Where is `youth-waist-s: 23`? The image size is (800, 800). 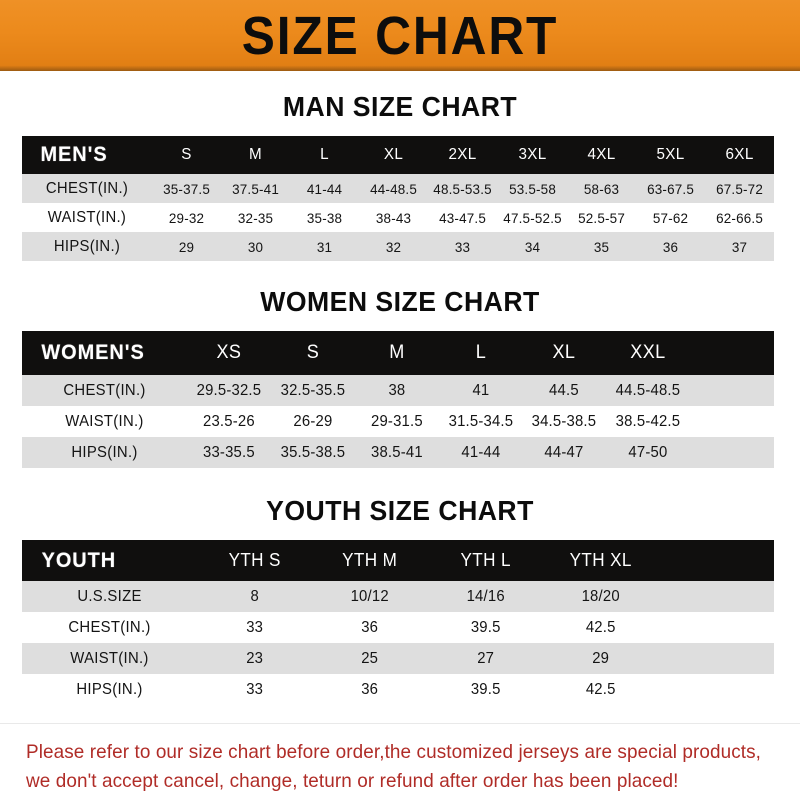 youth-waist-s: 23 is located at coordinates (255, 658).